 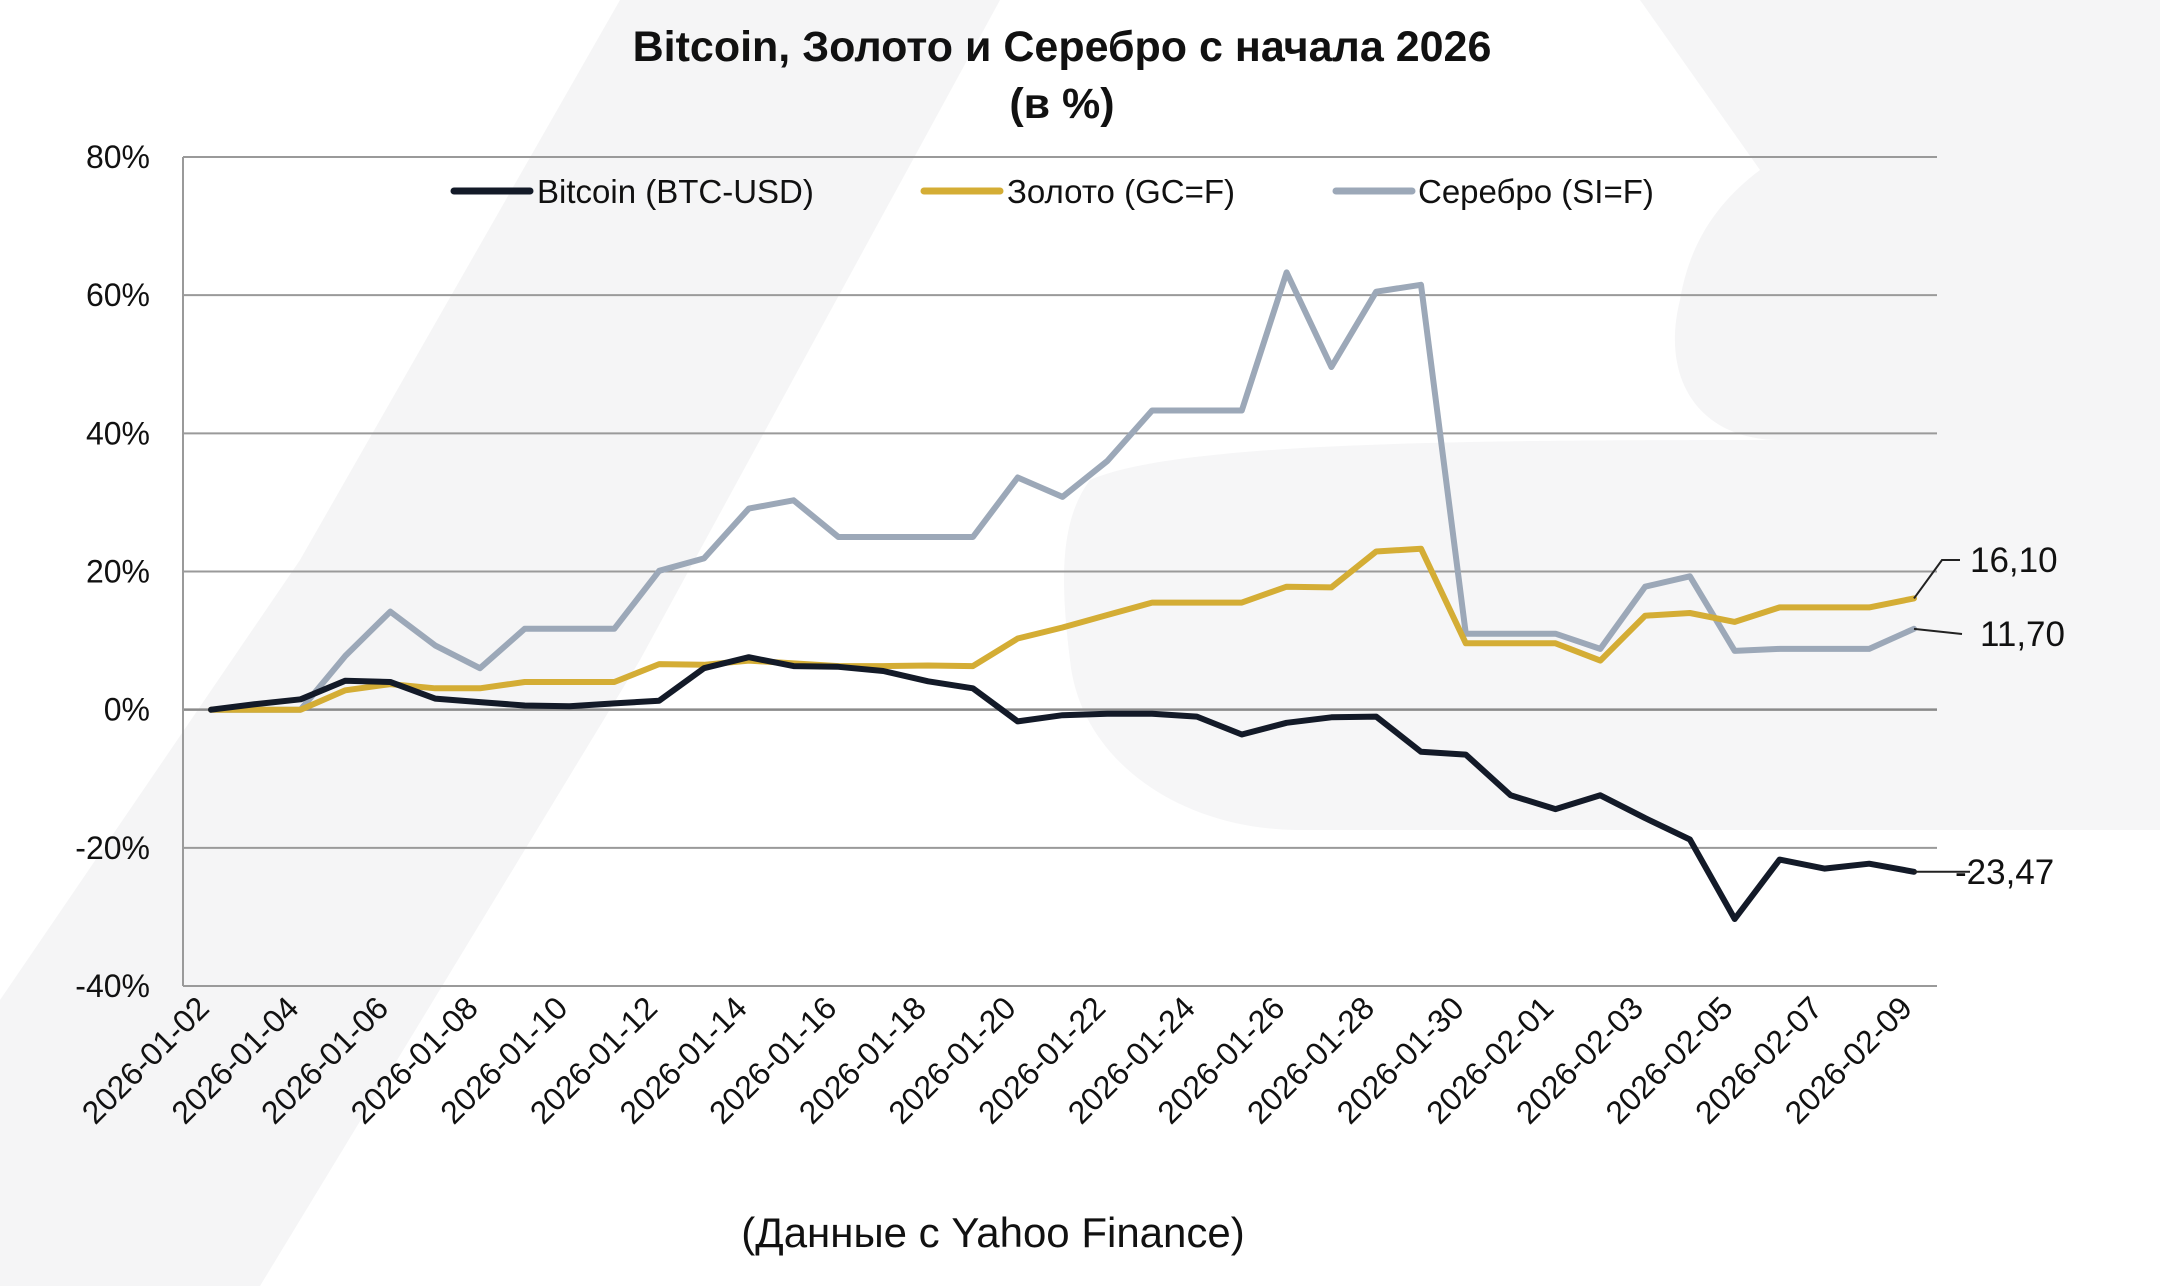 I want to click on chart-title: Bitcoin, Золото и Серебро с начала 2026, so click(x=1062, y=47).